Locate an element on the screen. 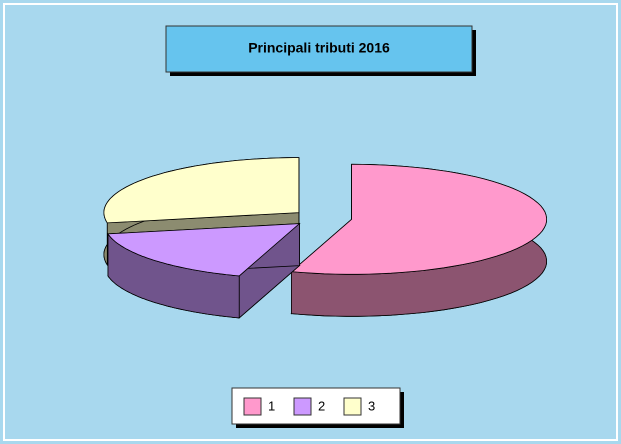  legend-label: 1 is located at coordinates (271, 405).